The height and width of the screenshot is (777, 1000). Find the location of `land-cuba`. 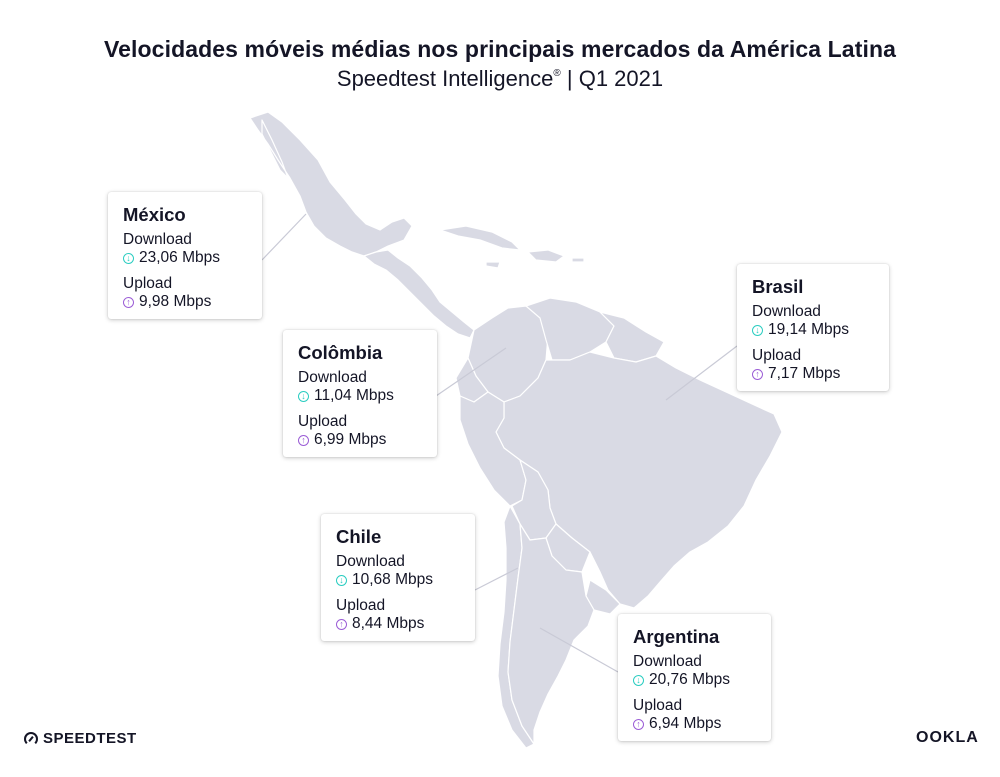

land-cuba is located at coordinates (480, 238).